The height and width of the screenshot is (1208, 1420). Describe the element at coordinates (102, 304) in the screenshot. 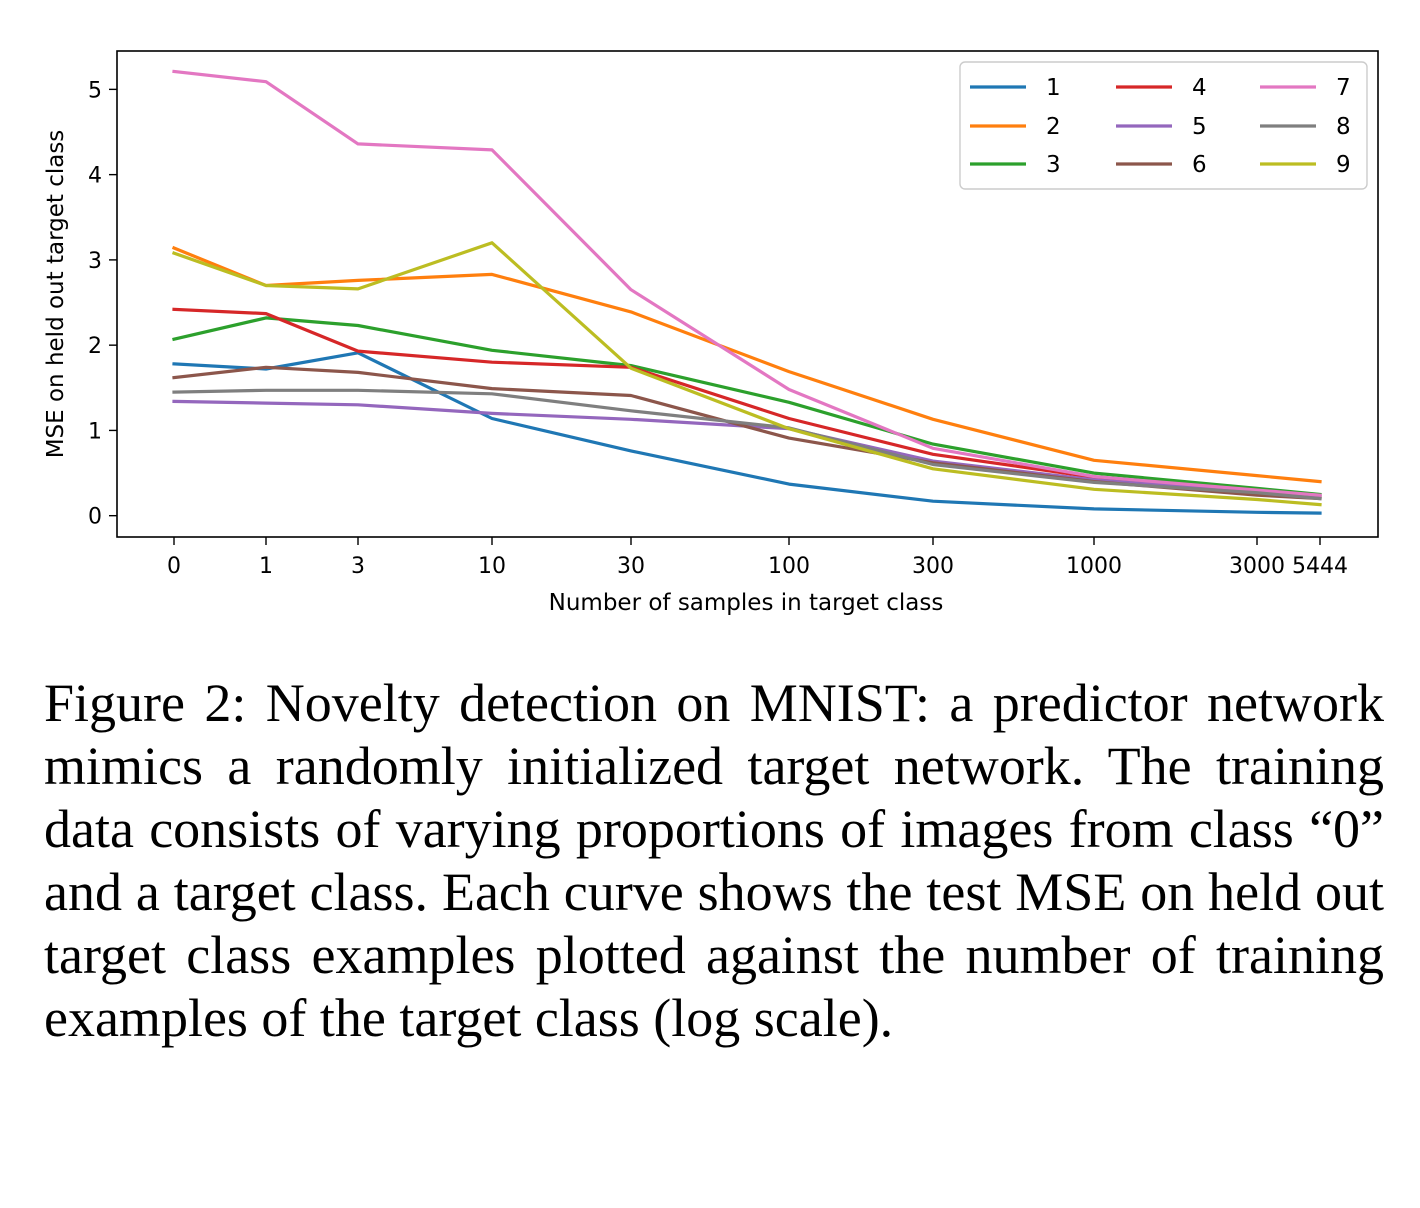

I see `y-axis-ticks: 0 1 2 3 4 5` at that location.